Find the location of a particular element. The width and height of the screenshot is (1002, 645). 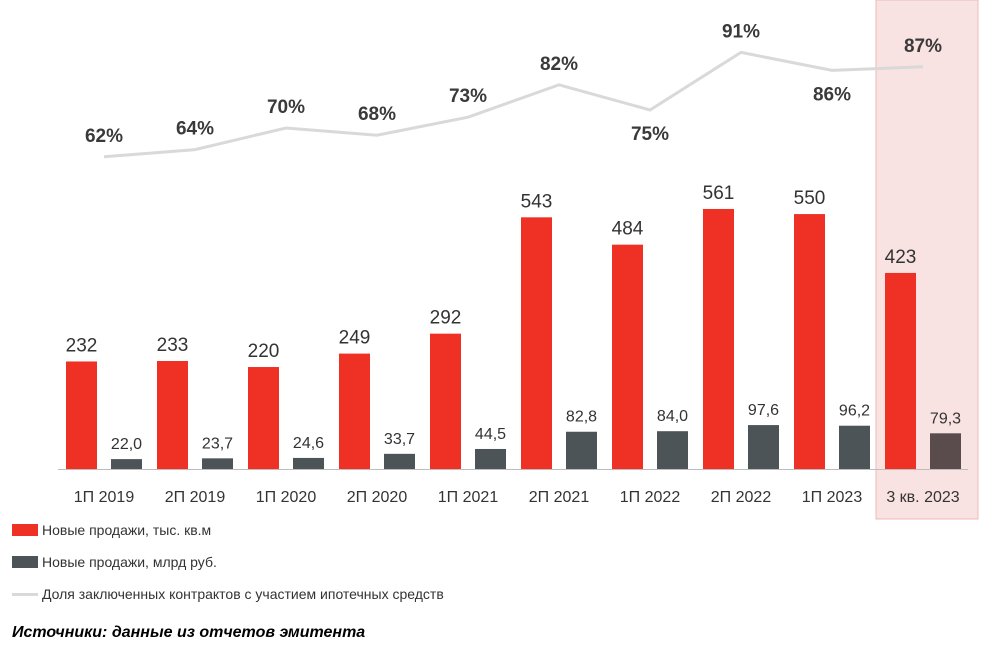

x-tick-label: 1П 2023 is located at coordinates (832, 497).